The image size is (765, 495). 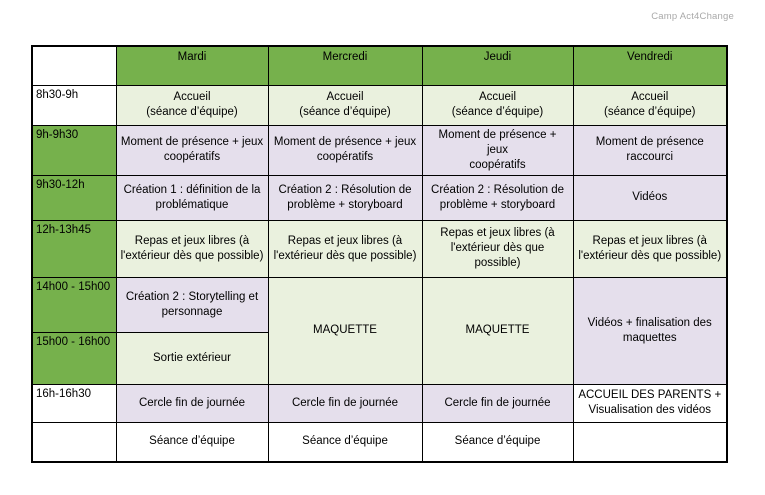 I want to click on day-header-vendredi: Vendredi, so click(x=650, y=65).